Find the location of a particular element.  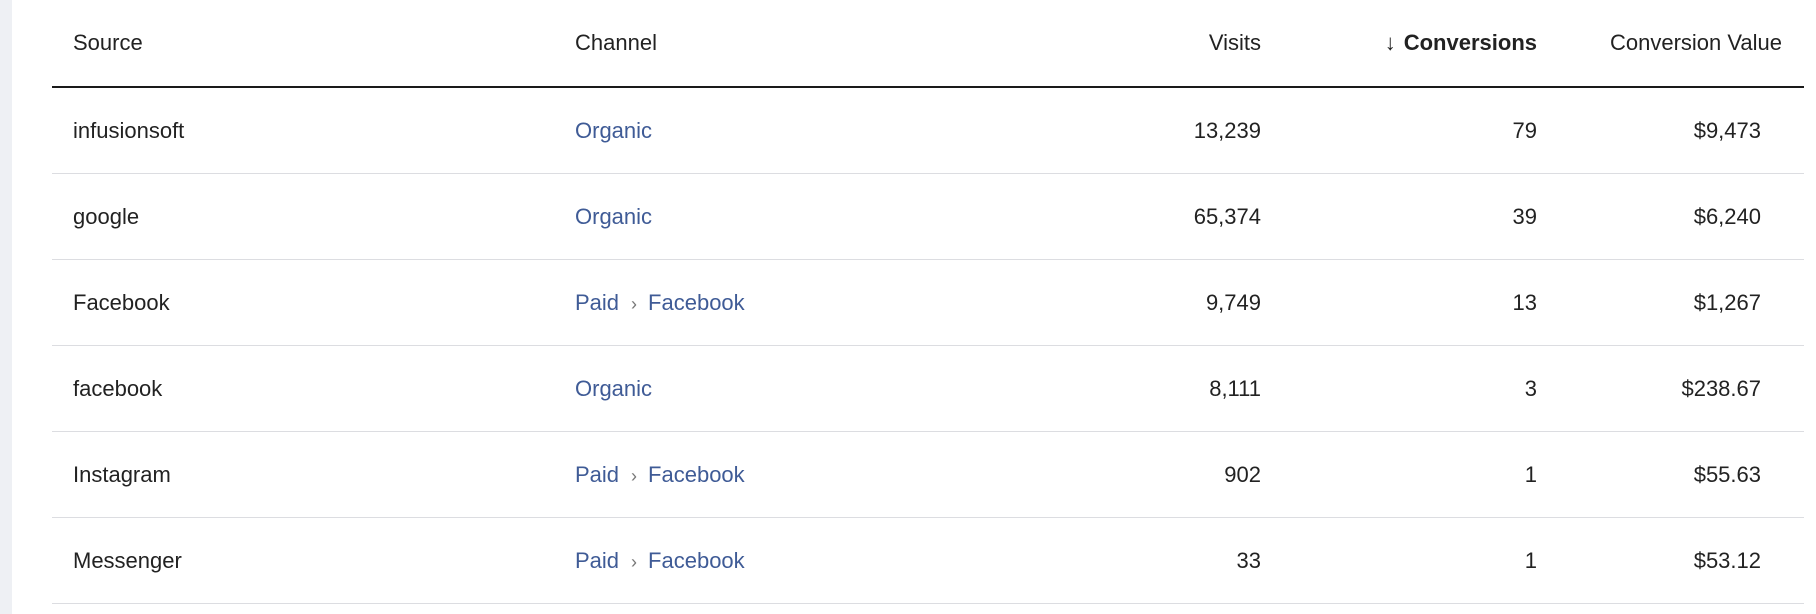

cell-conversion-value: $55.63 is located at coordinates (1670, 474).